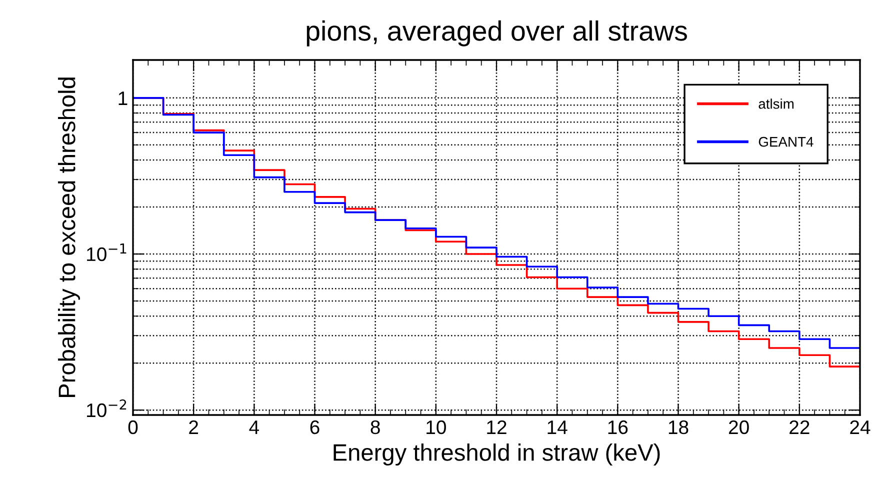 The image size is (875, 491). Describe the element at coordinates (69, 237) in the screenshot. I see `y-axis-title: Probability to exceed threshold` at that location.